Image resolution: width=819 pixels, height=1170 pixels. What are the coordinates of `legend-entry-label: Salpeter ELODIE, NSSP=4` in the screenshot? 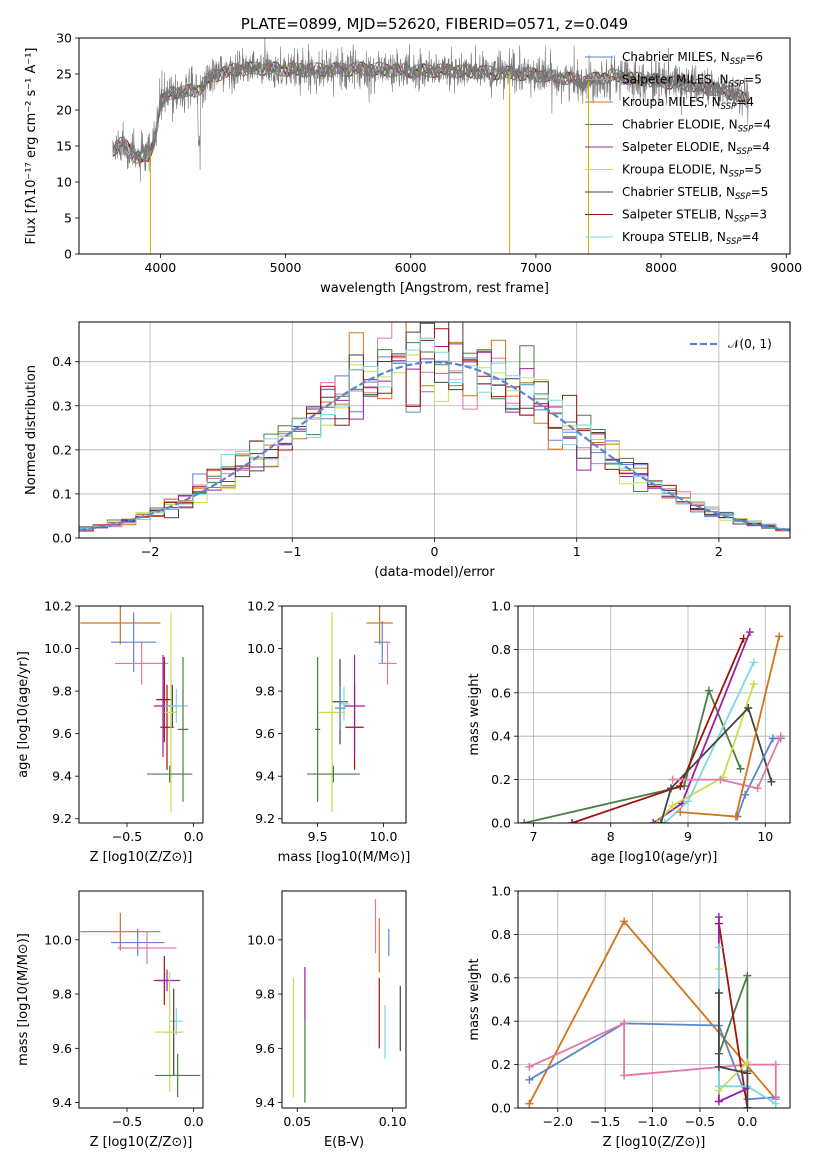 It's located at (696, 148).